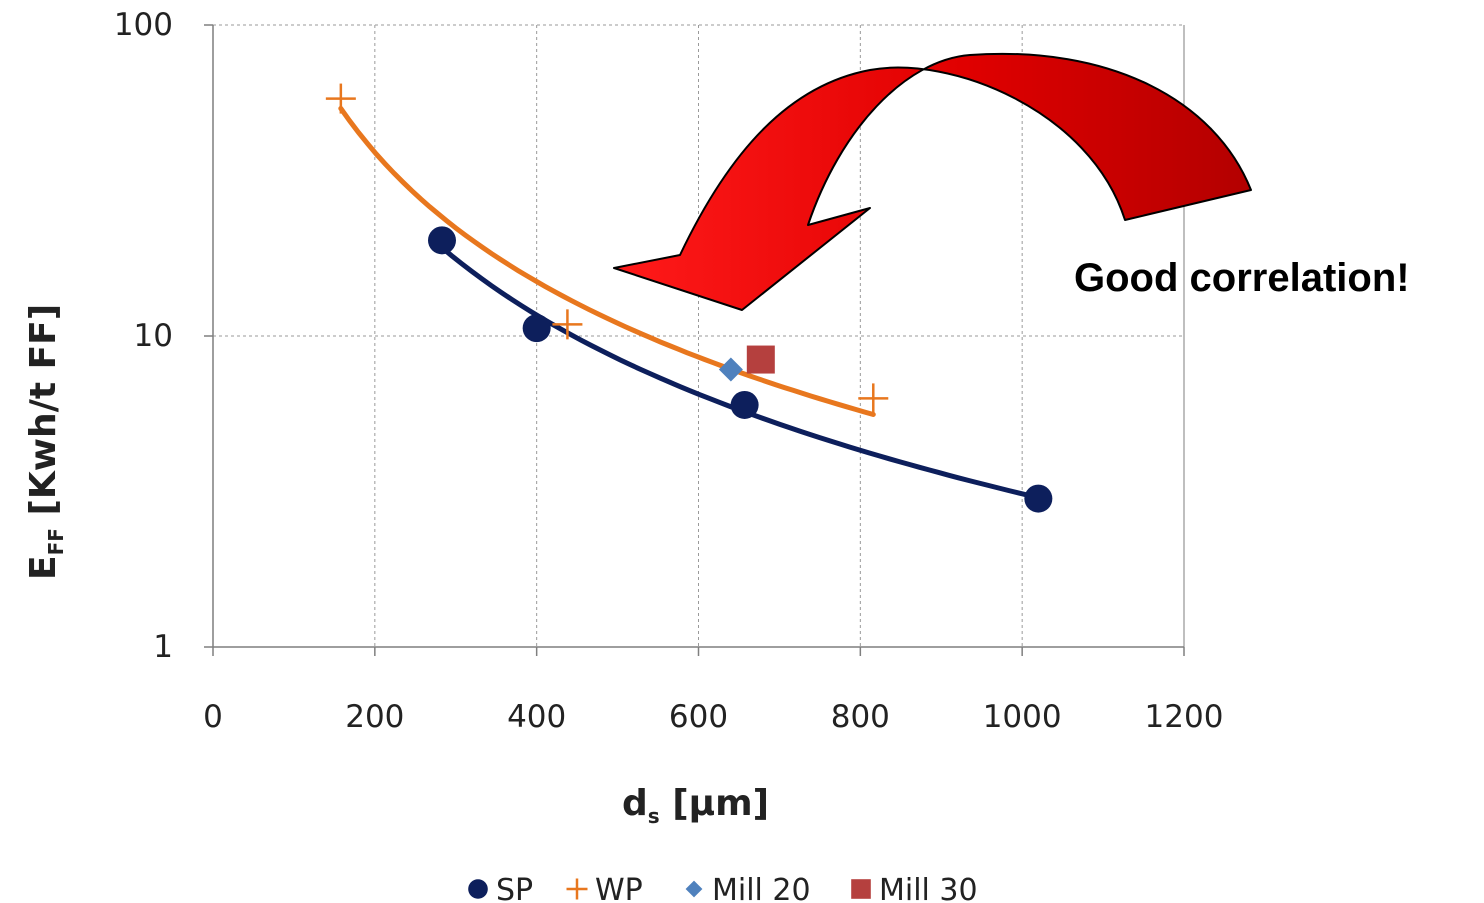  Describe the element at coordinates (478, 889) in the screenshot. I see `legend-marker-sp` at that location.